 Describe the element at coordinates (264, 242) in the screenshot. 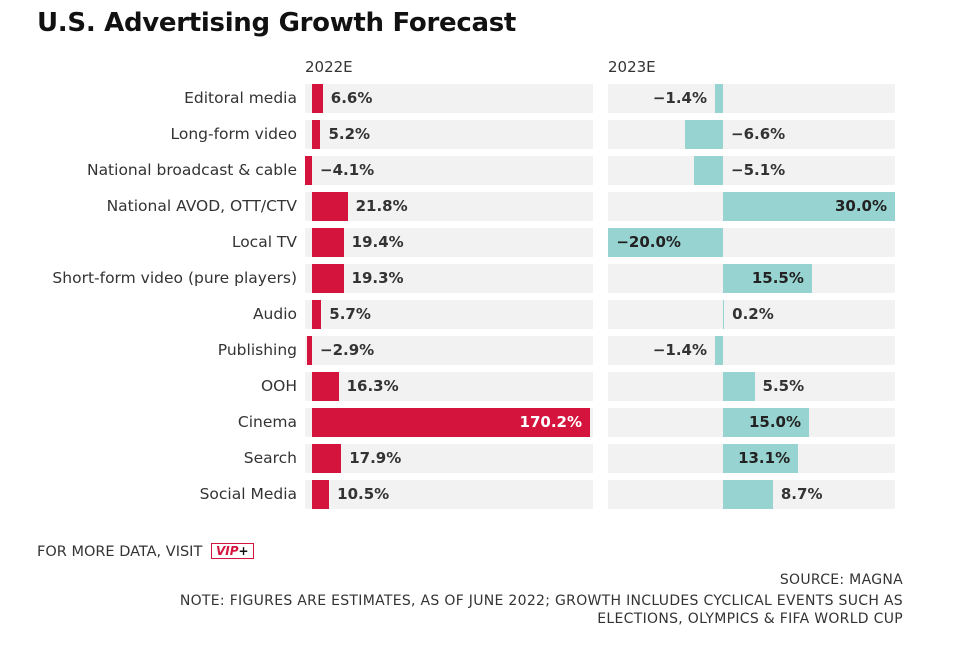

I see `category-label: Local TV` at that location.